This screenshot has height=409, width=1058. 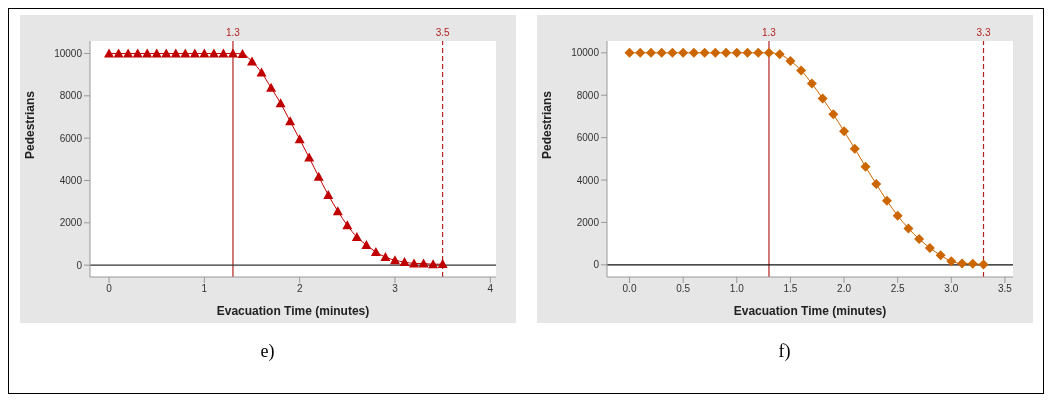 What do you see at coordinates (267, 351) in the screenshot?
I see `text: e)` at bounding box center [267, 351].